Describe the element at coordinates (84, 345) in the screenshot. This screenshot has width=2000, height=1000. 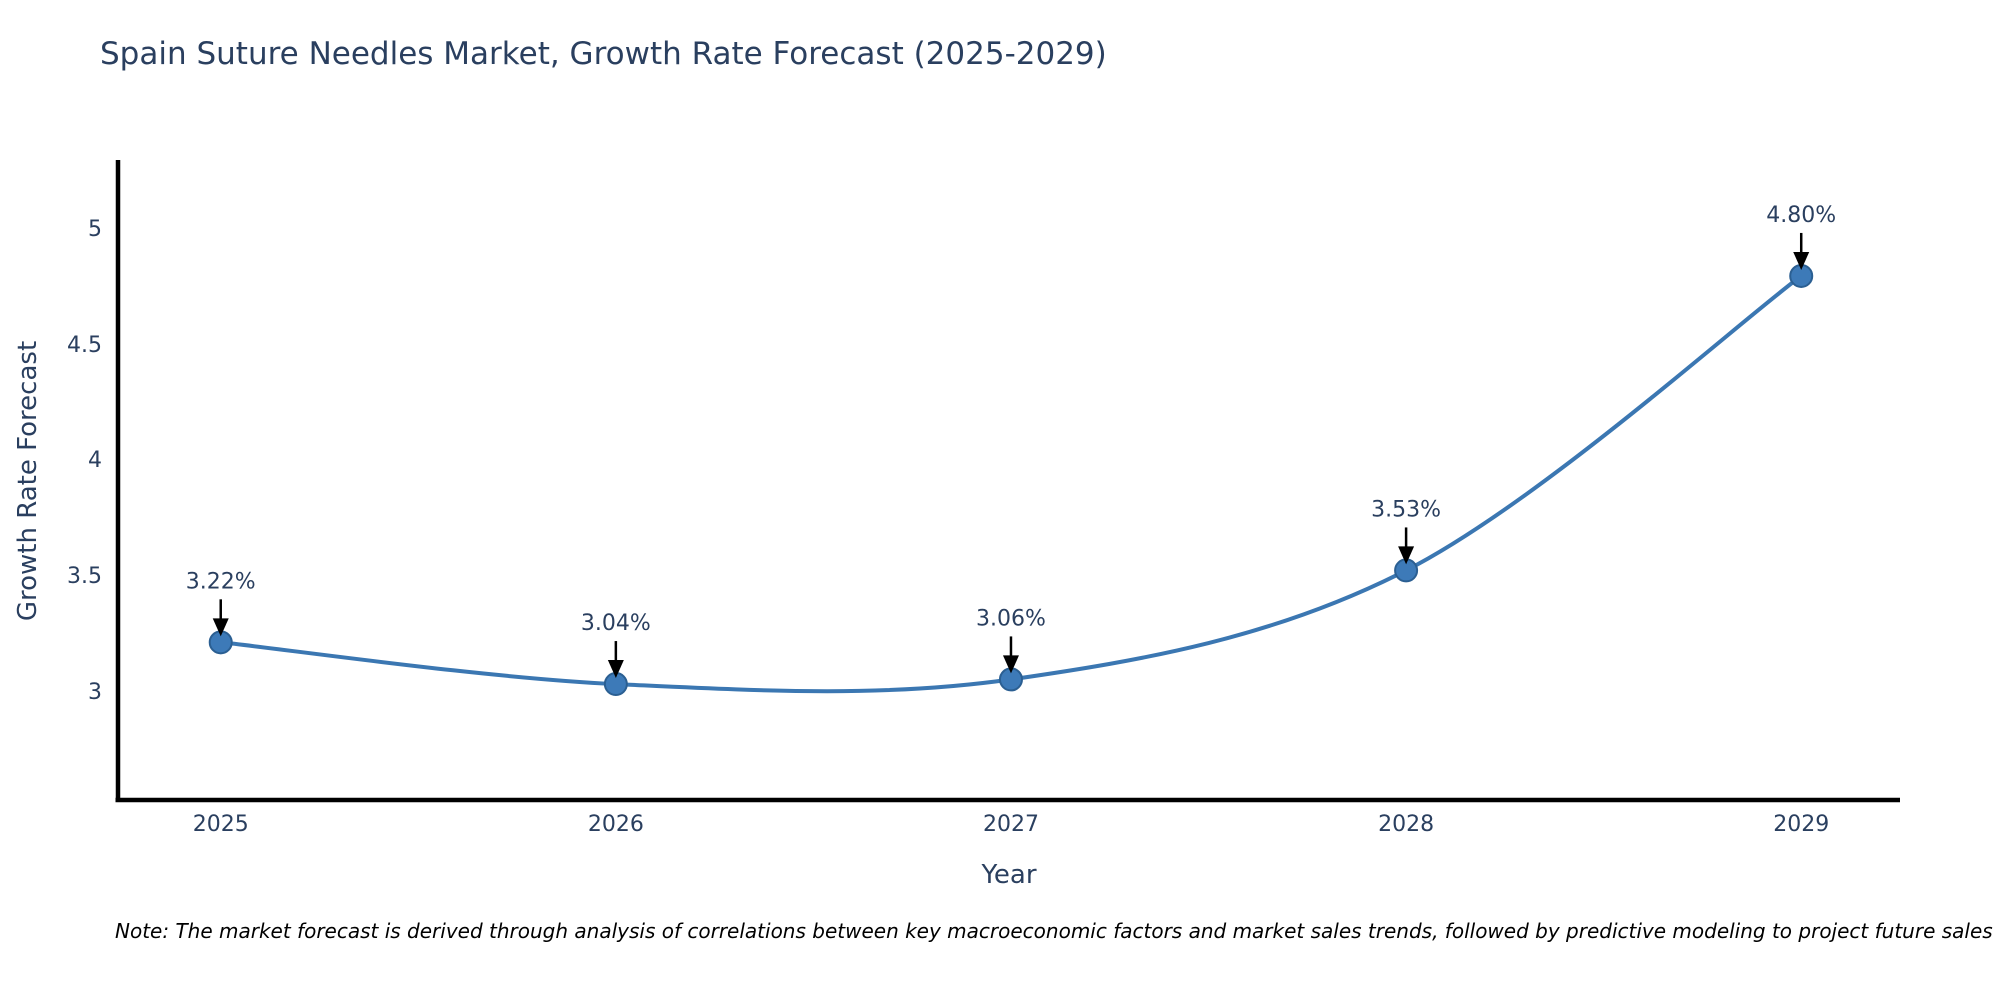
I see `y-tick-label: 4.5` at that location.